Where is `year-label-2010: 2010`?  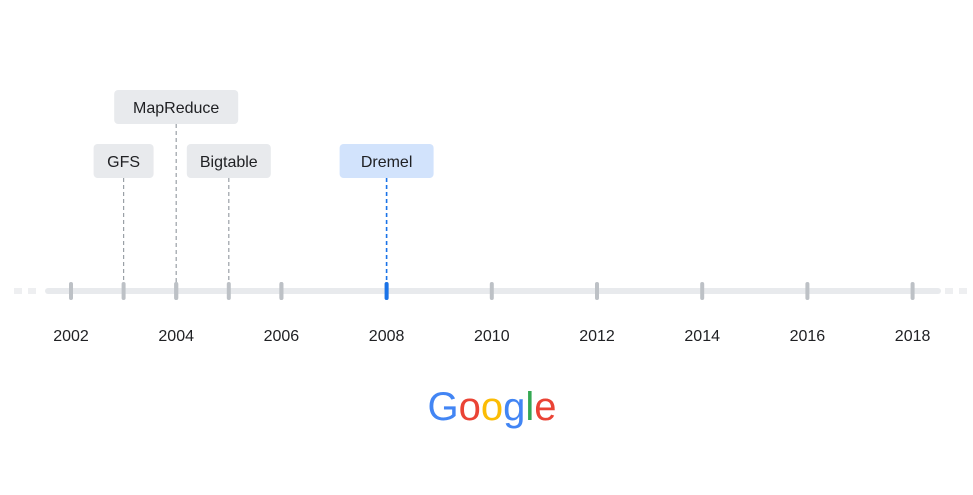
year-label-2010: 2010 is located at coordinates (492, 336).